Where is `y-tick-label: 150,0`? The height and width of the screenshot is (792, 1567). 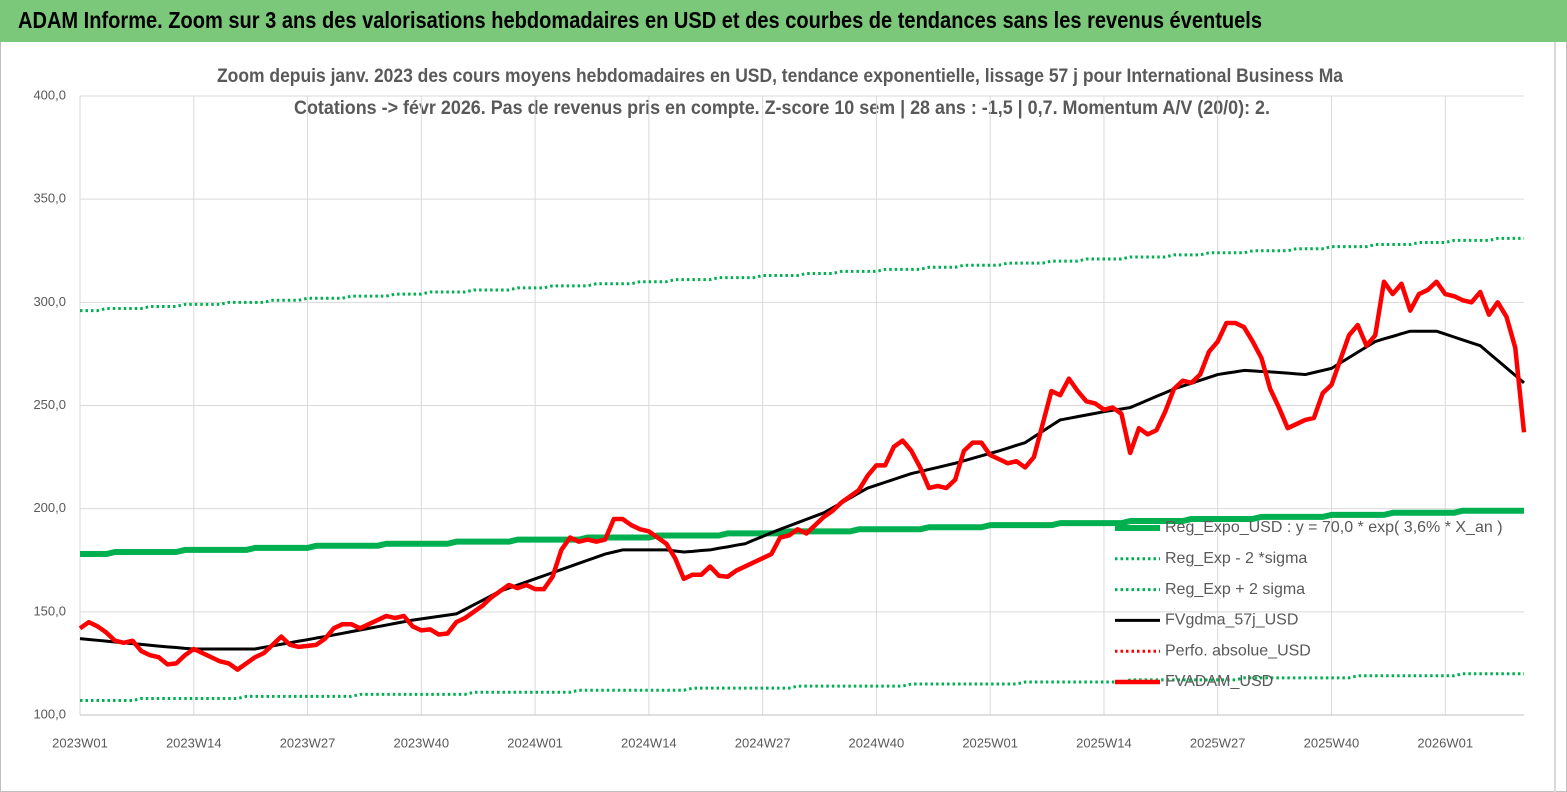
y-tick-label: 150,0 is located at coordinates (49, 610).